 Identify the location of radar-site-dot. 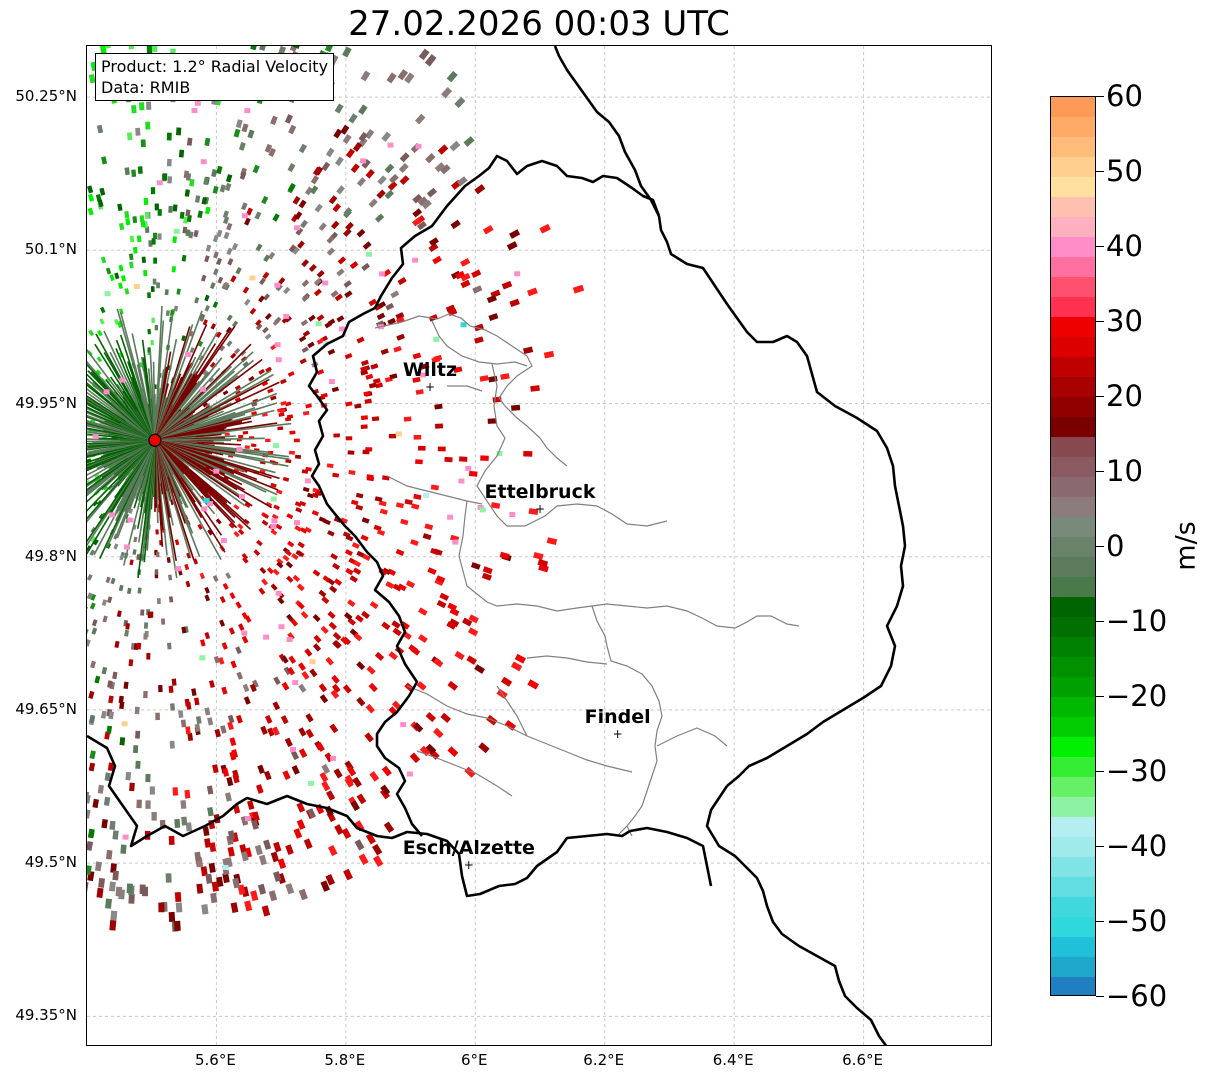
(155, 440).